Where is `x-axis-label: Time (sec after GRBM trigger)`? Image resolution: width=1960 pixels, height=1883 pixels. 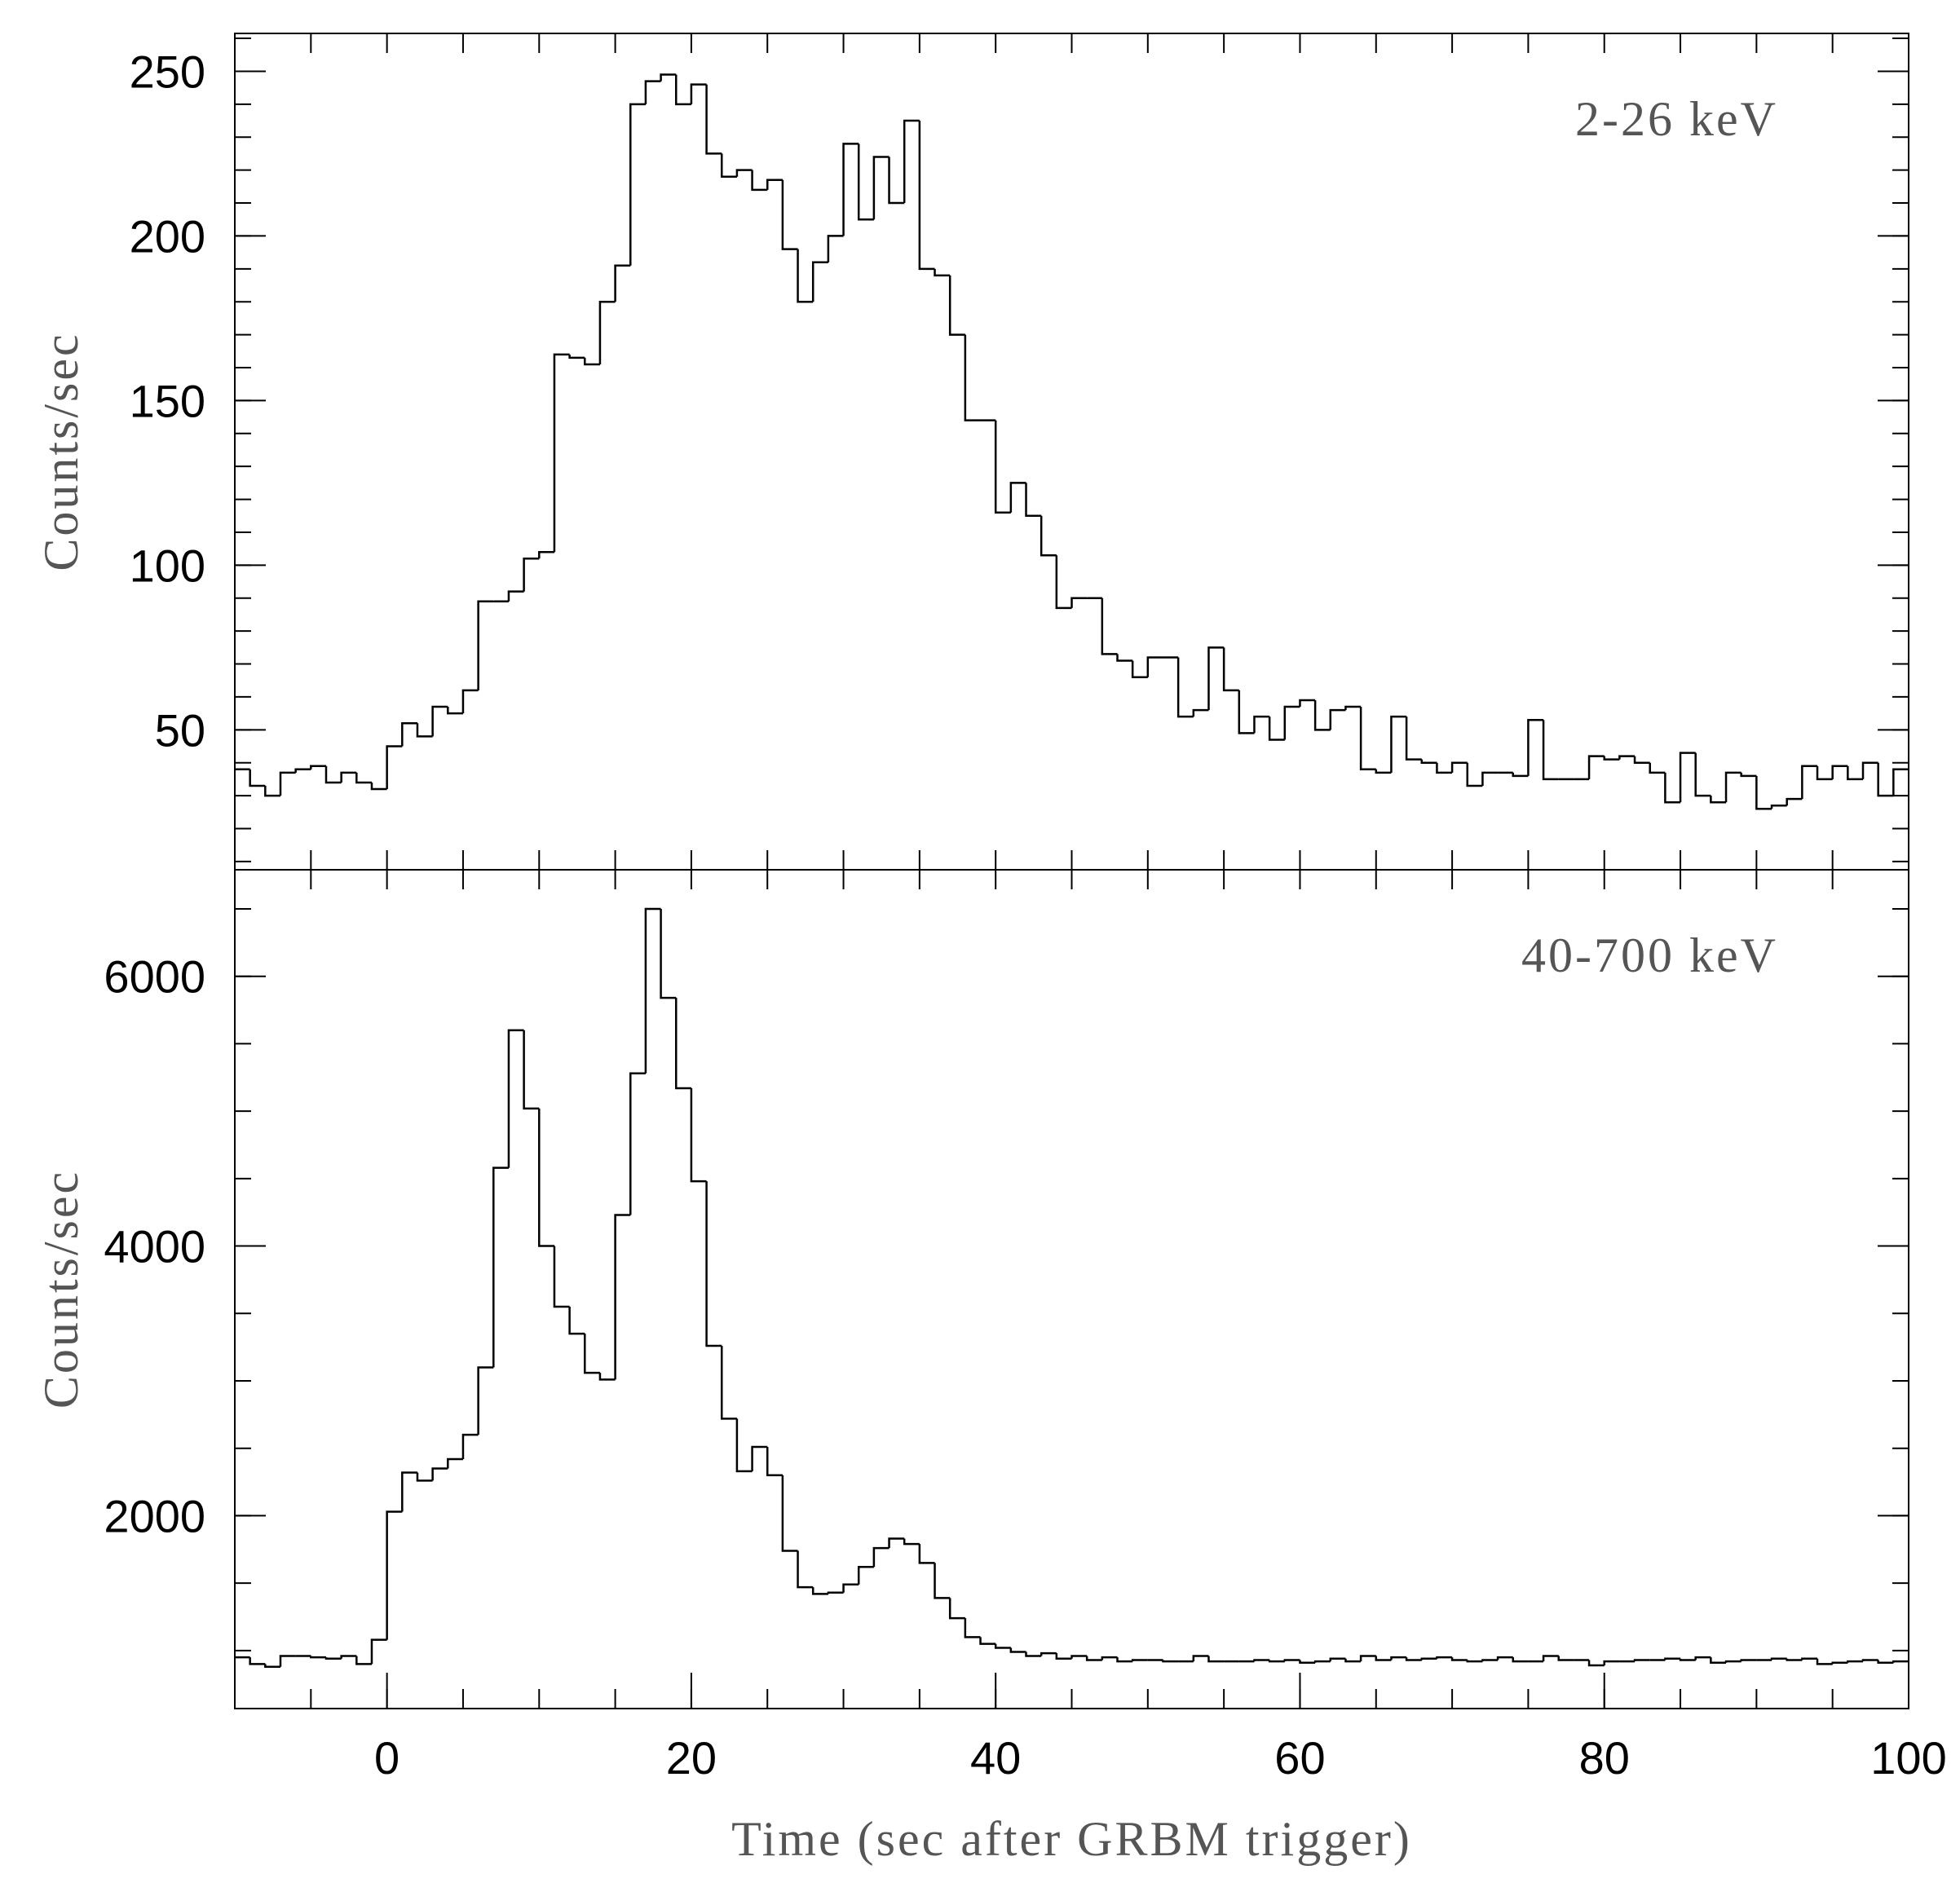 x-axis-label: Time (sec after GRBM trigger) is located at coordinates (1072, 1839).